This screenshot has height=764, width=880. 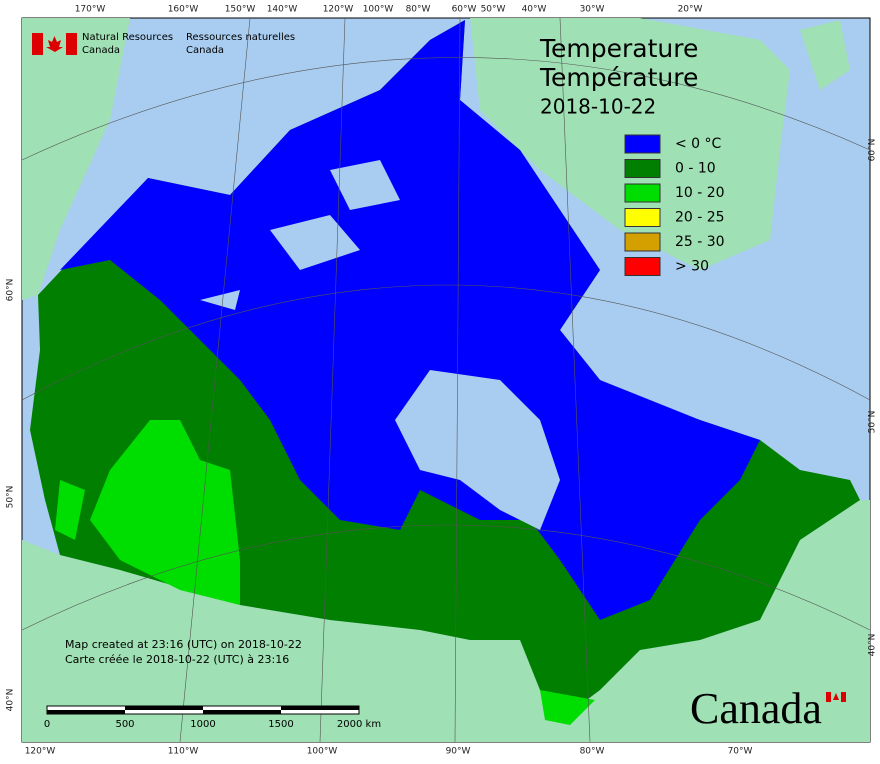 I want to click on title: Température, so click(x=618, y=77).